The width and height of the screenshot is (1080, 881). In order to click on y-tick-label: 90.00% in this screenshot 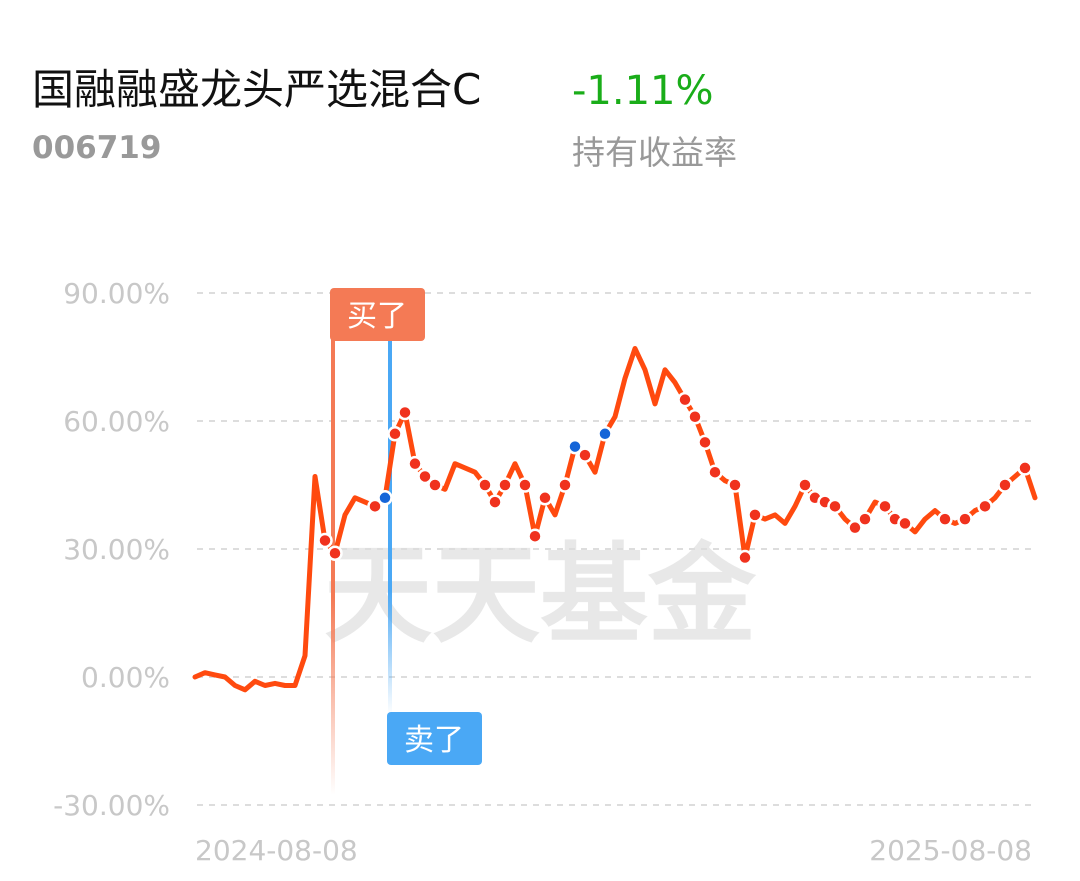, I will do `click(116, 293)`.